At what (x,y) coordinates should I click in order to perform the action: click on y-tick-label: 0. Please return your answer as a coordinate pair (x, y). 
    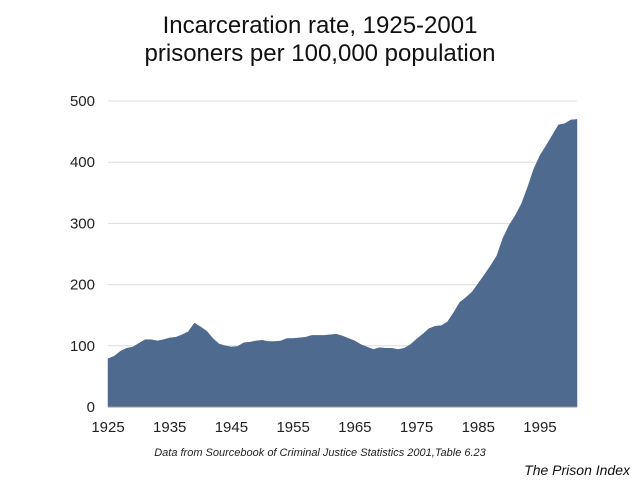
    Looking at the image, I should click on (91, 407).